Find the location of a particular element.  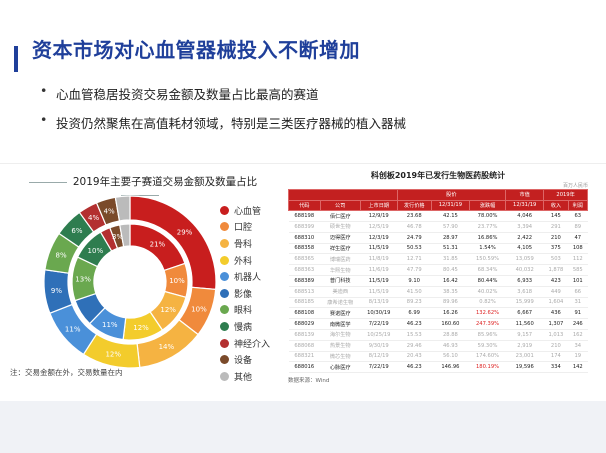

table-source: 数据来源：Wind is located at coordinates (309, 381).